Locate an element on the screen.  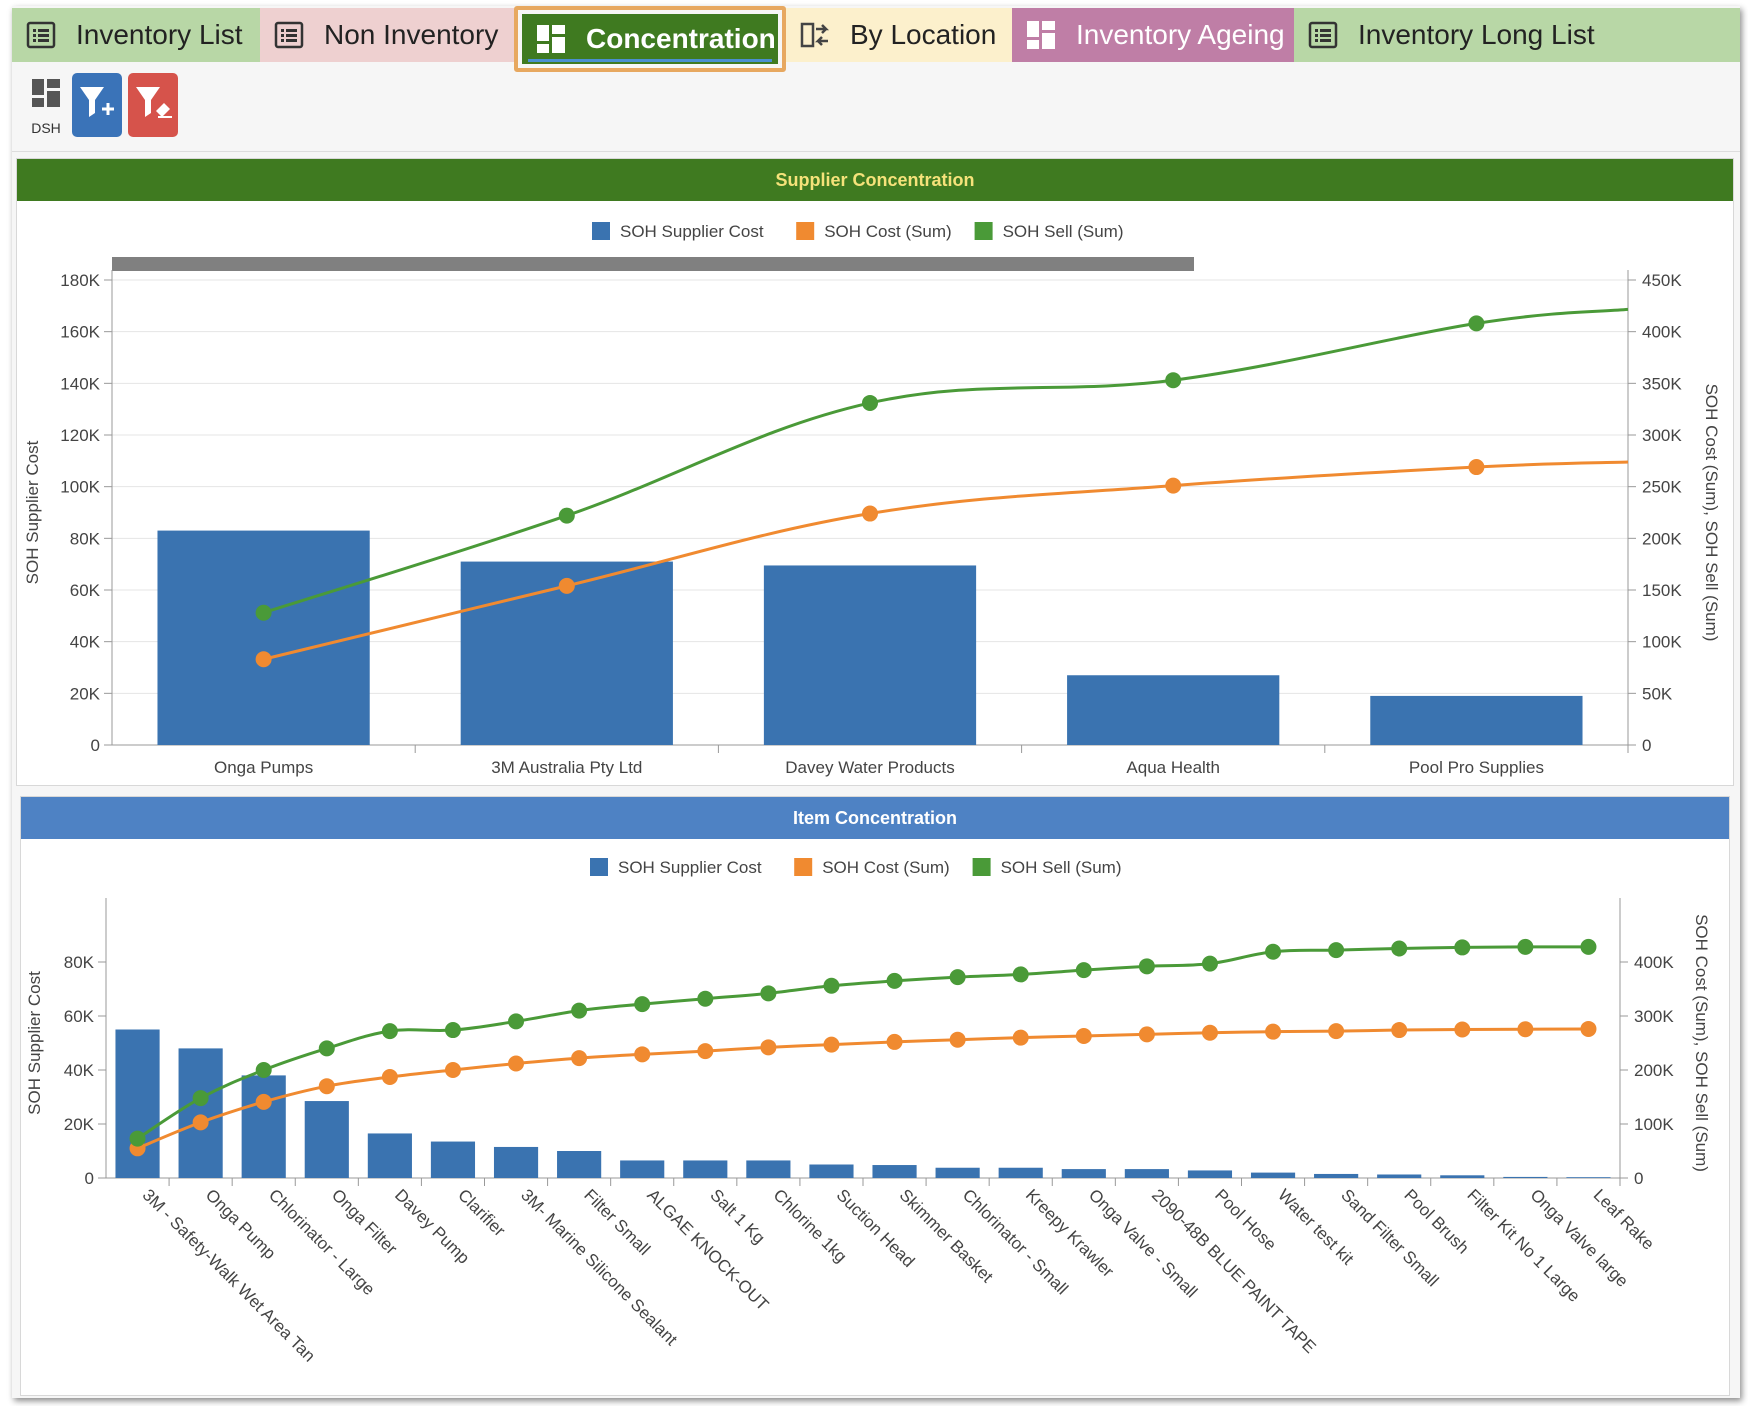
tab-non-inventory: Non Inventory is located at coordinates (387, 35).